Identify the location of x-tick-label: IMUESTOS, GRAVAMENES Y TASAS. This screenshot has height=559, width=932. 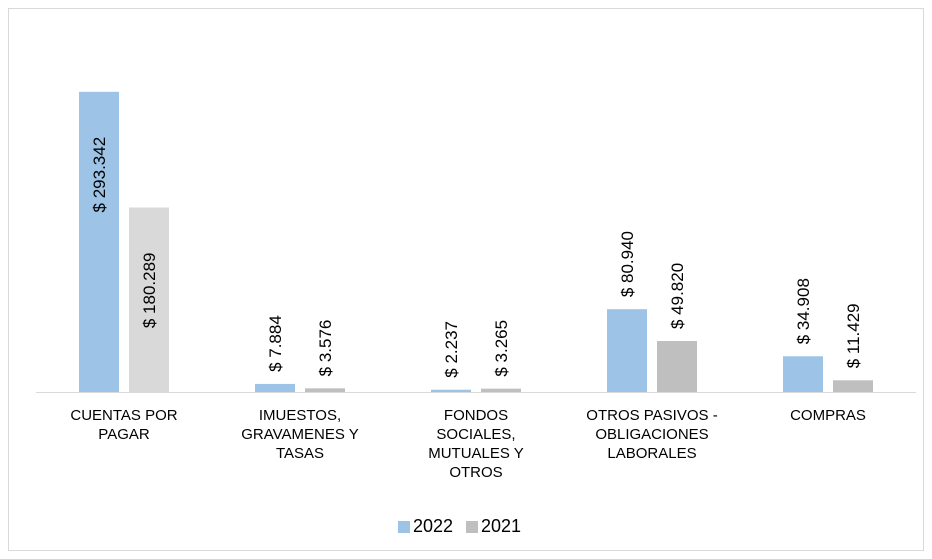
(300, 434).